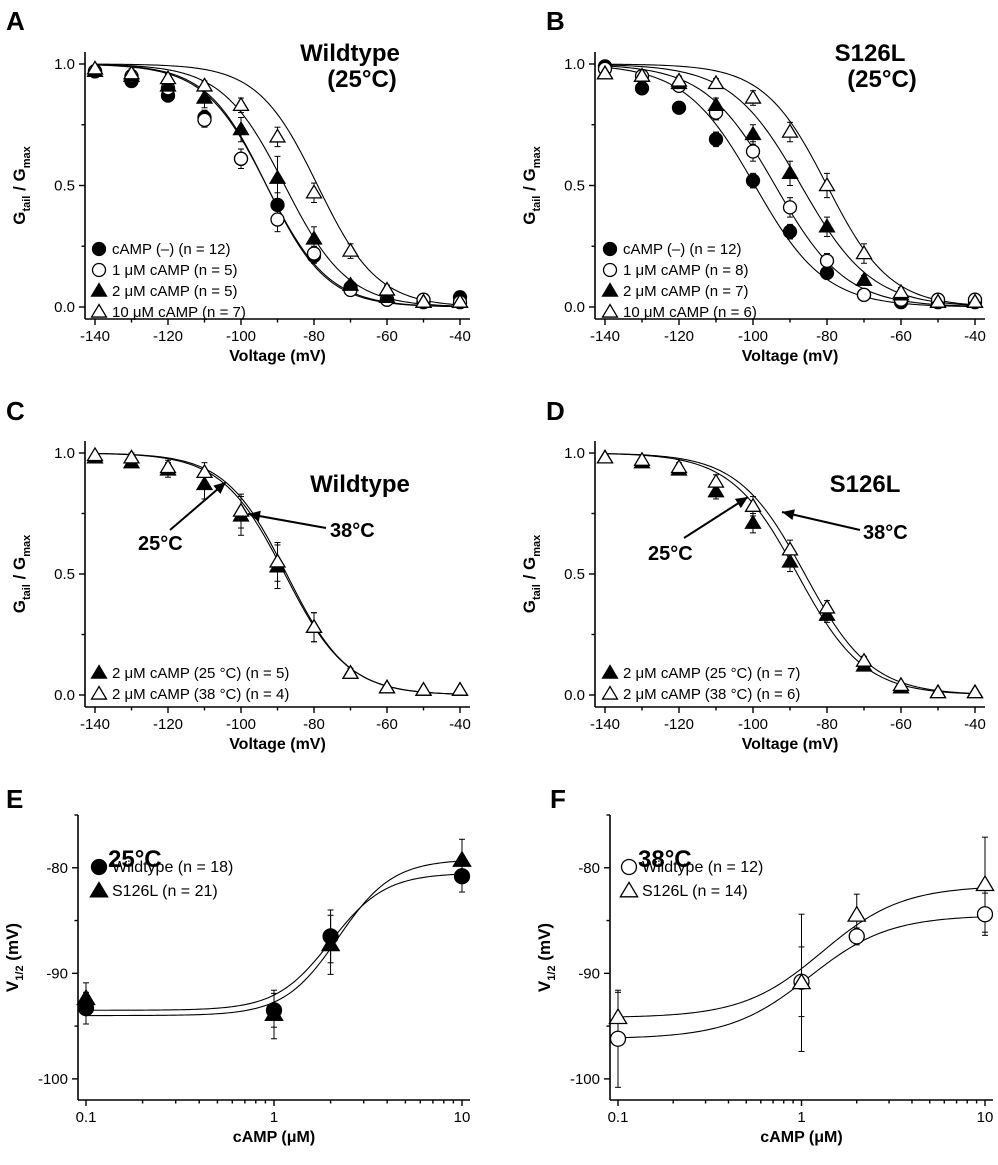 The width and height of the screenshot is (998, 1165). I want to click on annotation-25c: 25°C, so click(160, 544).